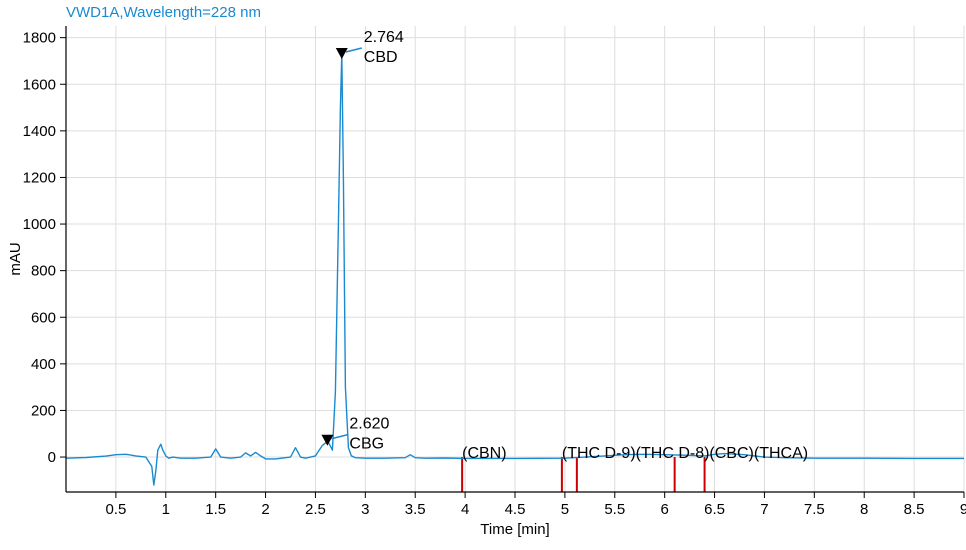  Describe the element at coordinates (484, 453) in the screenshot. I see `expected-compound-label-0: (CBN)` at that location.